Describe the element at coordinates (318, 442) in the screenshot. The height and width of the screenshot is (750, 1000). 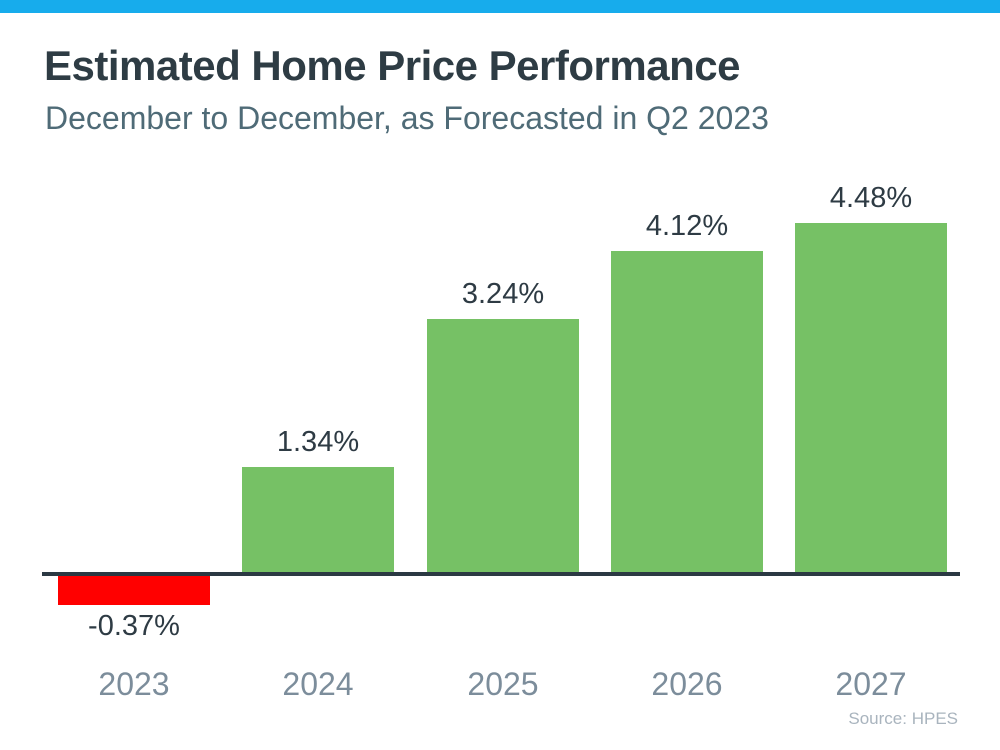
I see `value-label-2024: 1.34%` at that location.